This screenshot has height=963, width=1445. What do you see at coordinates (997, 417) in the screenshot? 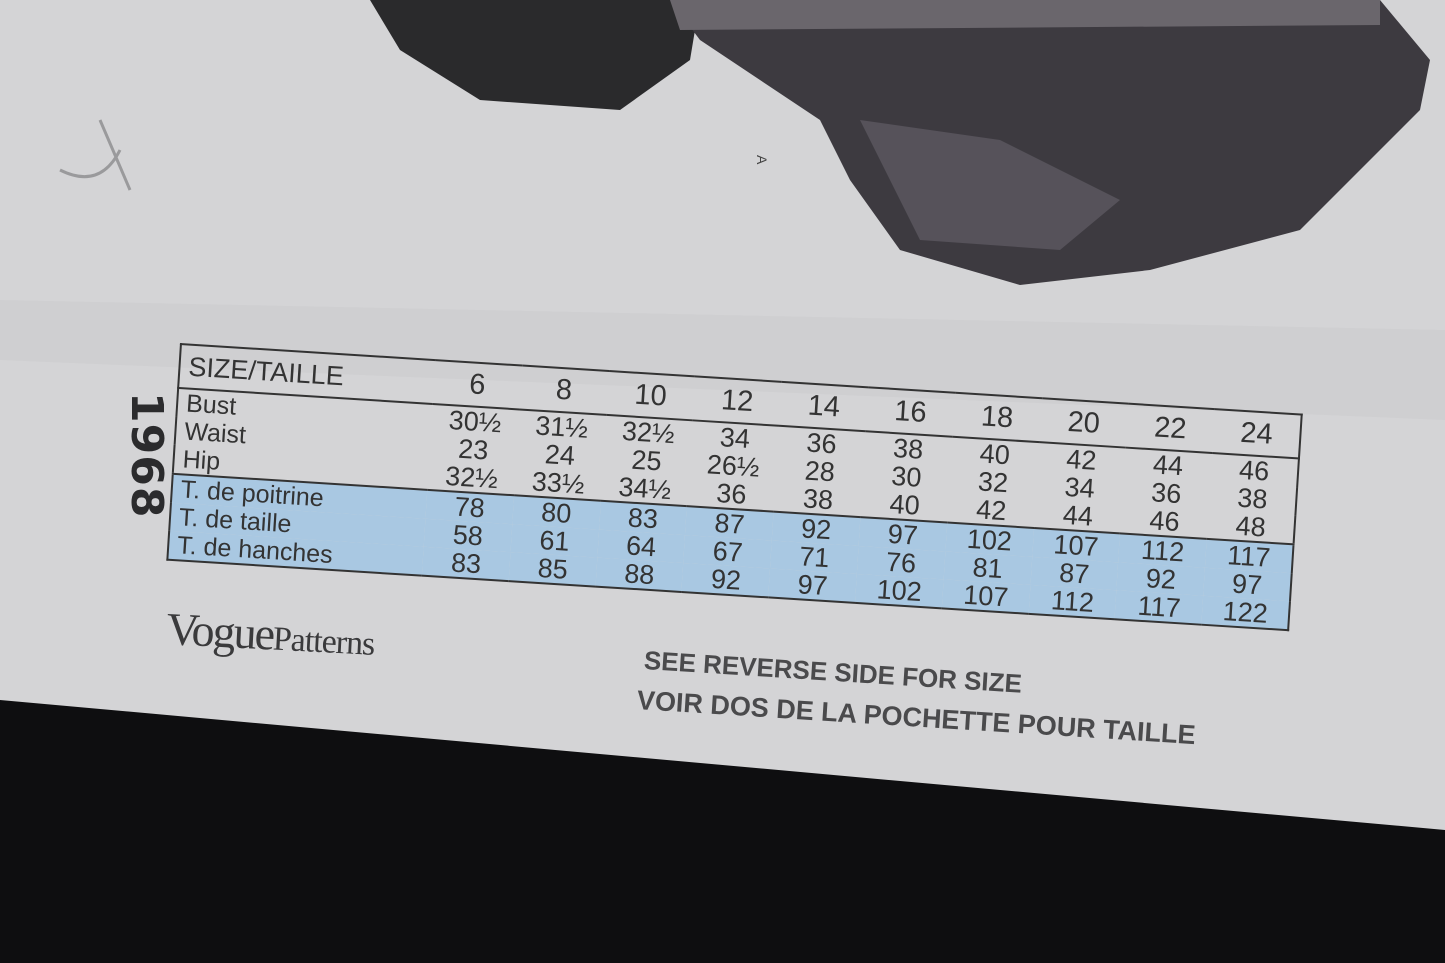
I see `size-18: 18` at bounding box center [997, 417].